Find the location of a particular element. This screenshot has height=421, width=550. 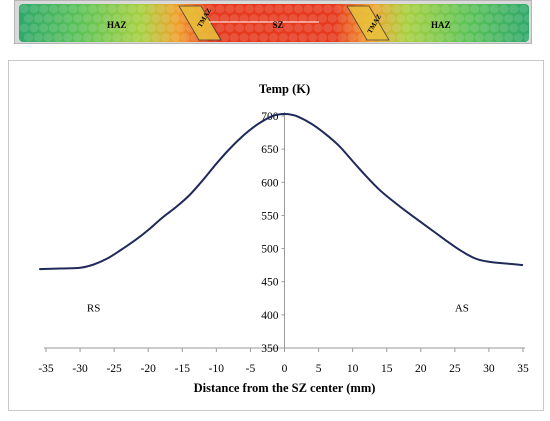

x-tick-label: -25 is located at coordinates (114, 369).